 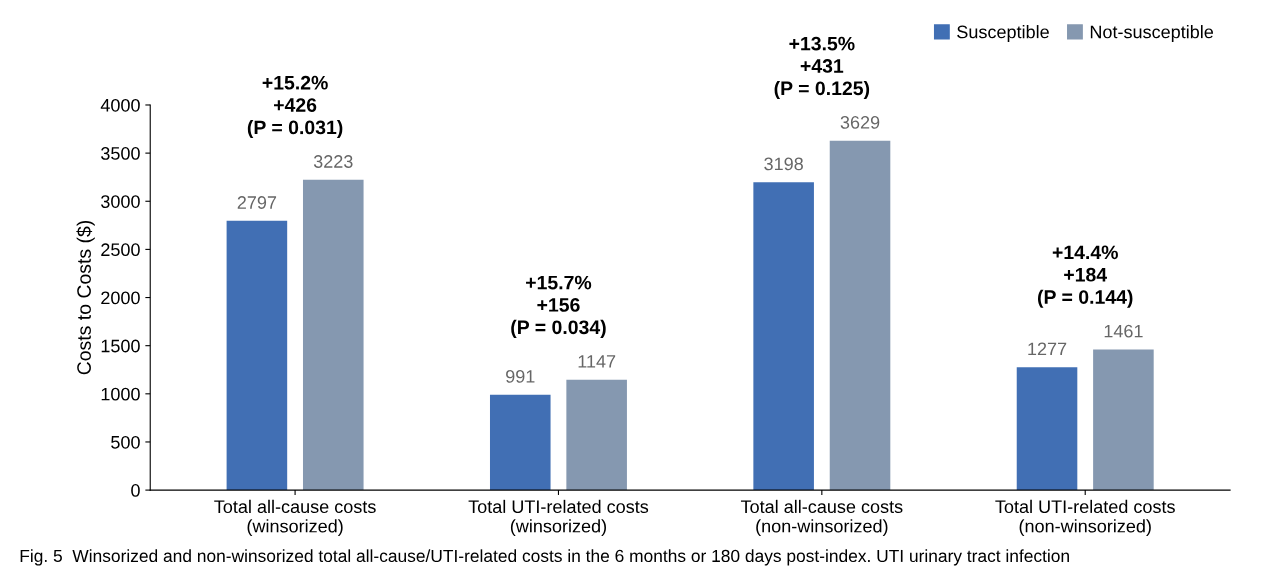 I want to click on y-tick-label: 2500, so click(x=120, y=250).